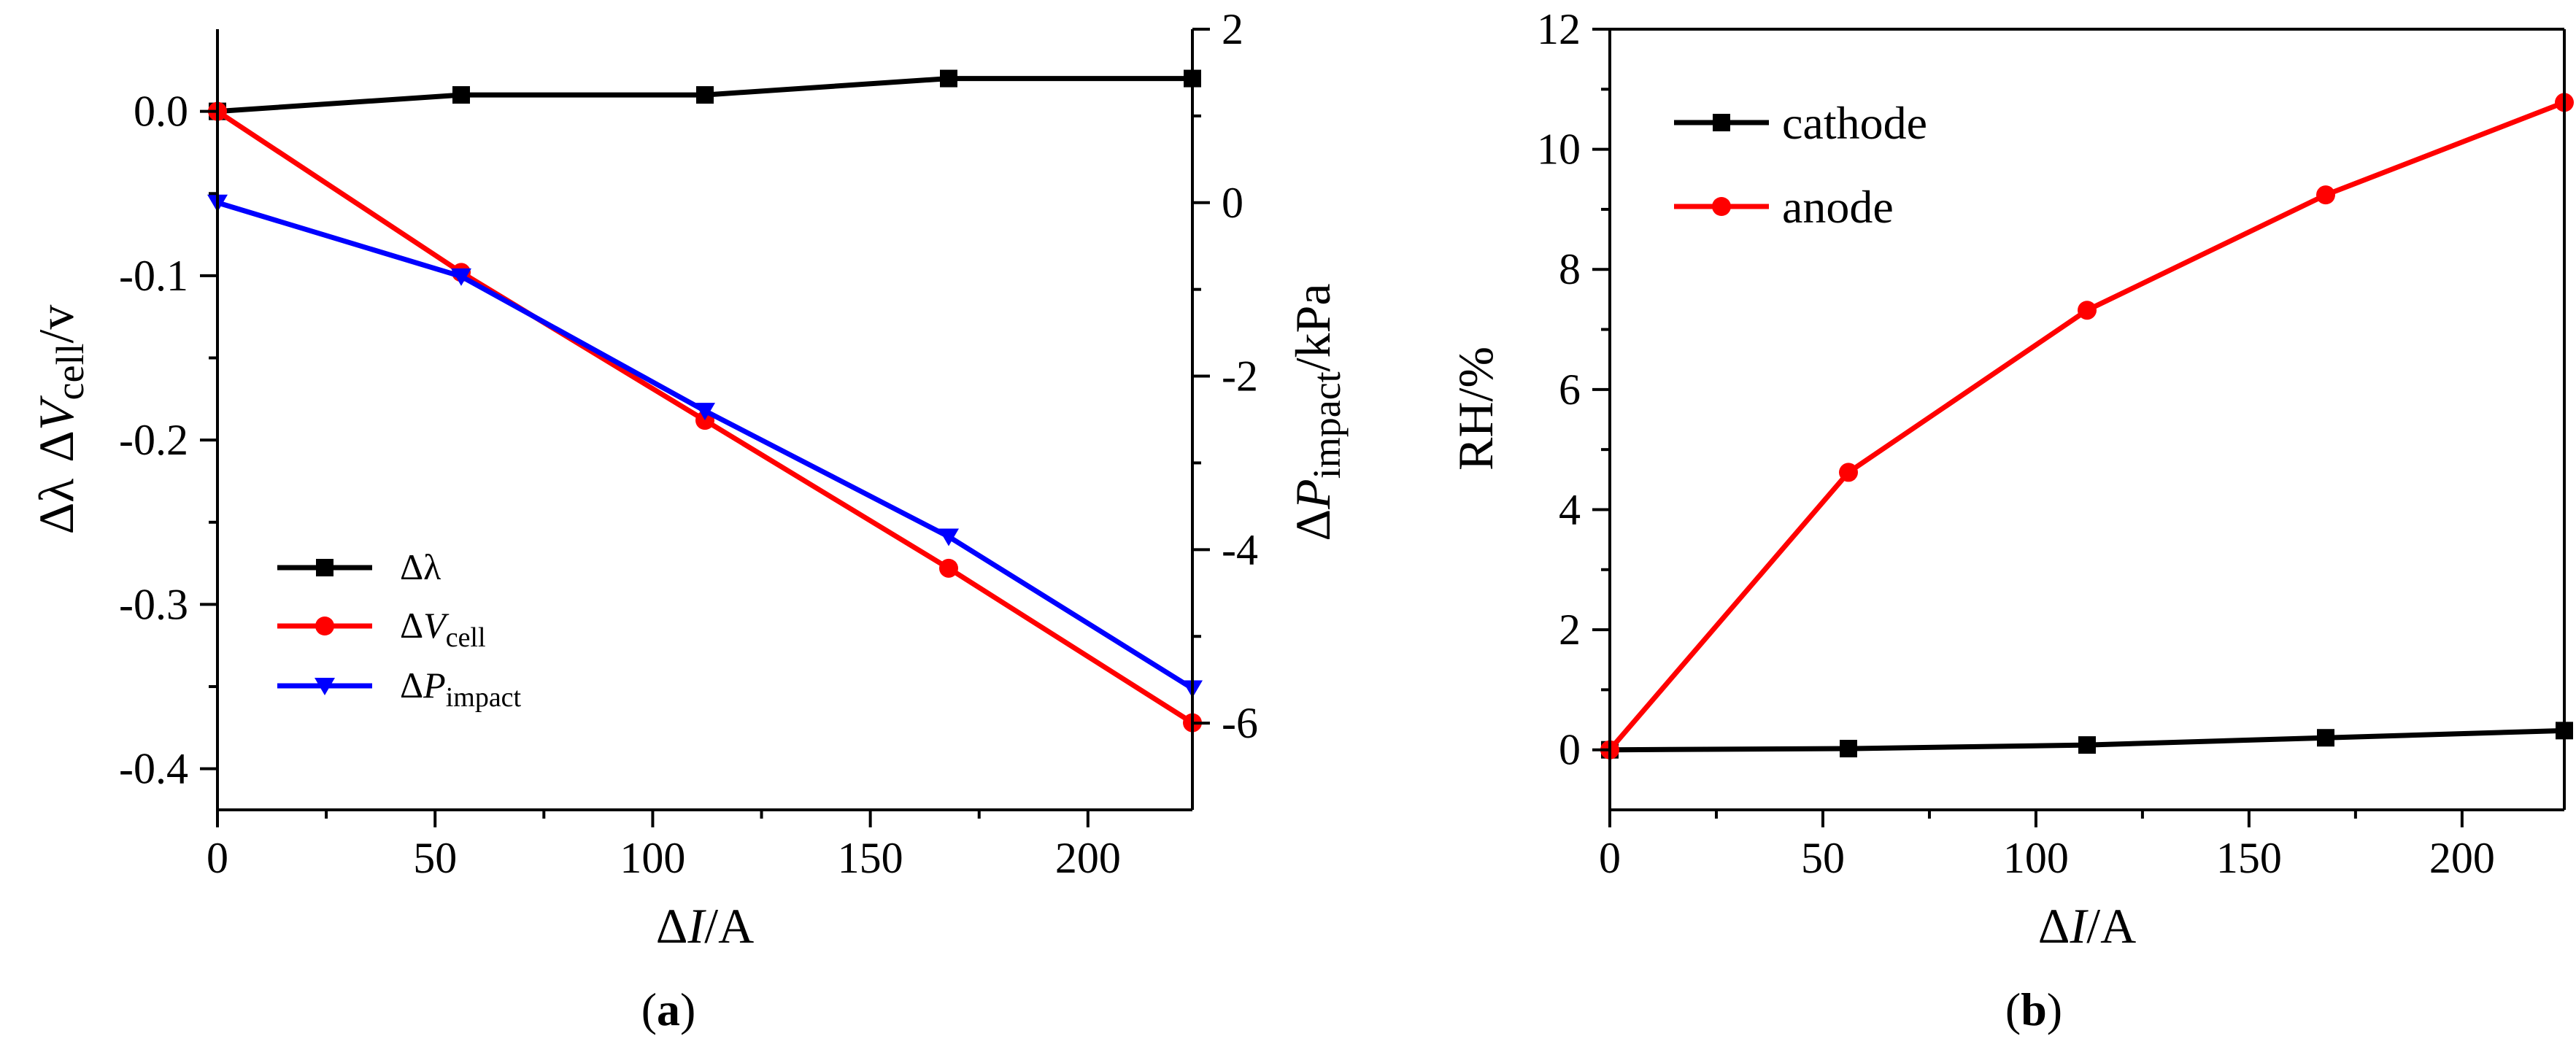 This screenshot has height=1055, width=2576. Describe the element at coordinates (2033, 1009) in the screenshot. I see `panel-b-caption: (b)` at that location.